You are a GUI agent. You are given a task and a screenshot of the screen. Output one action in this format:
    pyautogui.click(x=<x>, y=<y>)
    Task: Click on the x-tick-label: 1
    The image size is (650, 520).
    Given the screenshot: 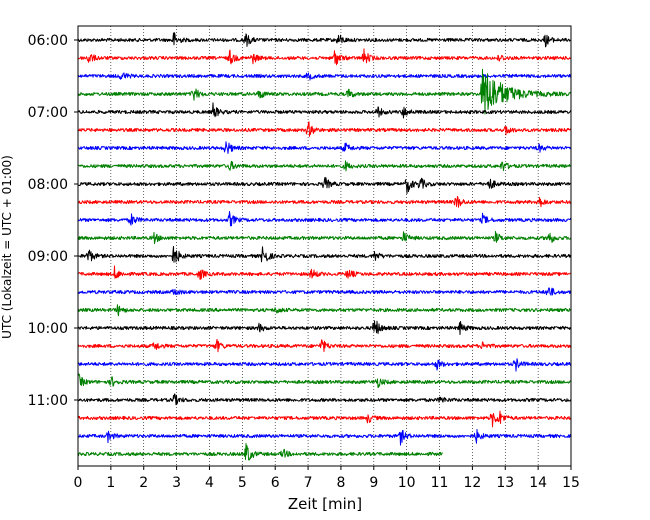 What is the action you would take?
    pyautogui.click(x=110, y=483)
    